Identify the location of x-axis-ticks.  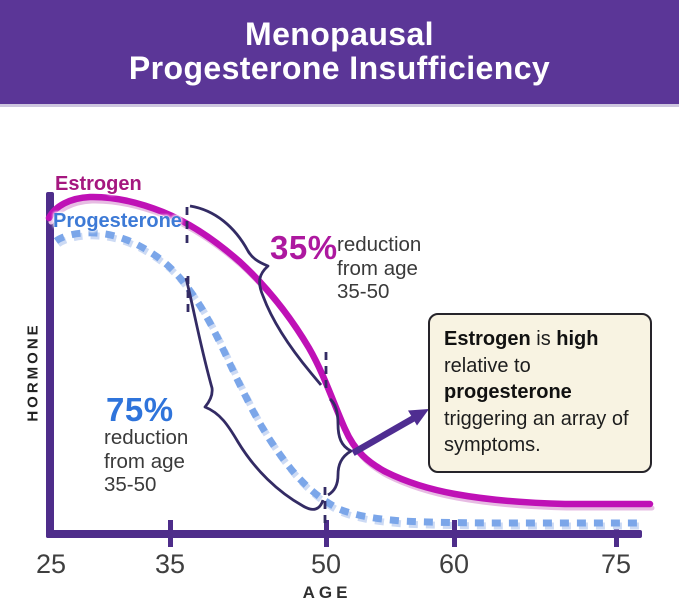
(393, 533).